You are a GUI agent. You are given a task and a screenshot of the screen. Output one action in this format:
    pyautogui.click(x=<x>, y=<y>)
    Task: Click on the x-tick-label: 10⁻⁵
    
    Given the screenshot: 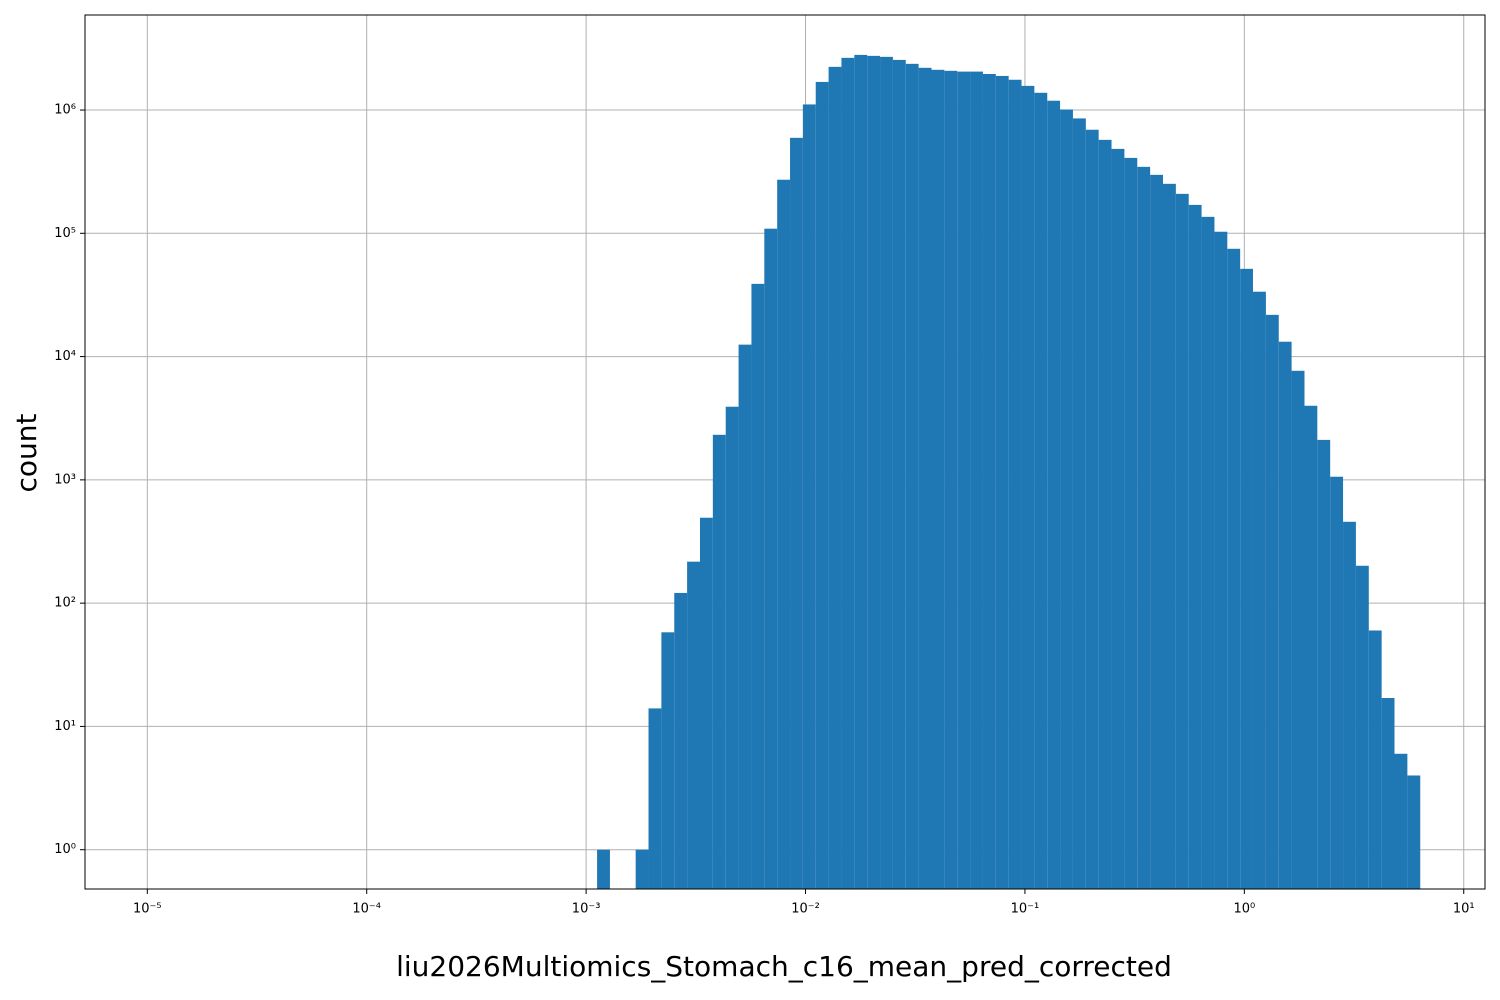 What is the action you would take?
    pyautogui.click(x=147, y=909)
    